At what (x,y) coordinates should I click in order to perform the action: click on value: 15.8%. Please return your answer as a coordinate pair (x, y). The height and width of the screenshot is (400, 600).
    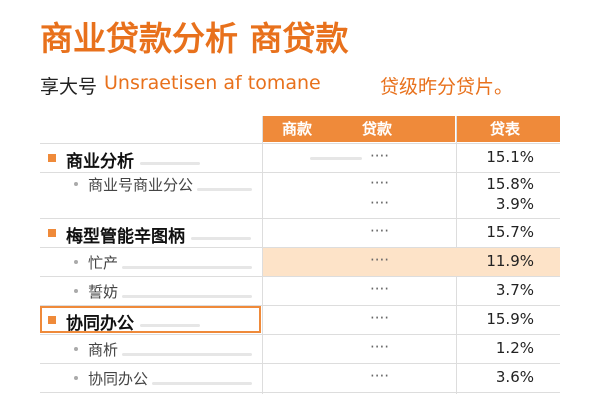
    Looking at the image, I should click on (510, 184).